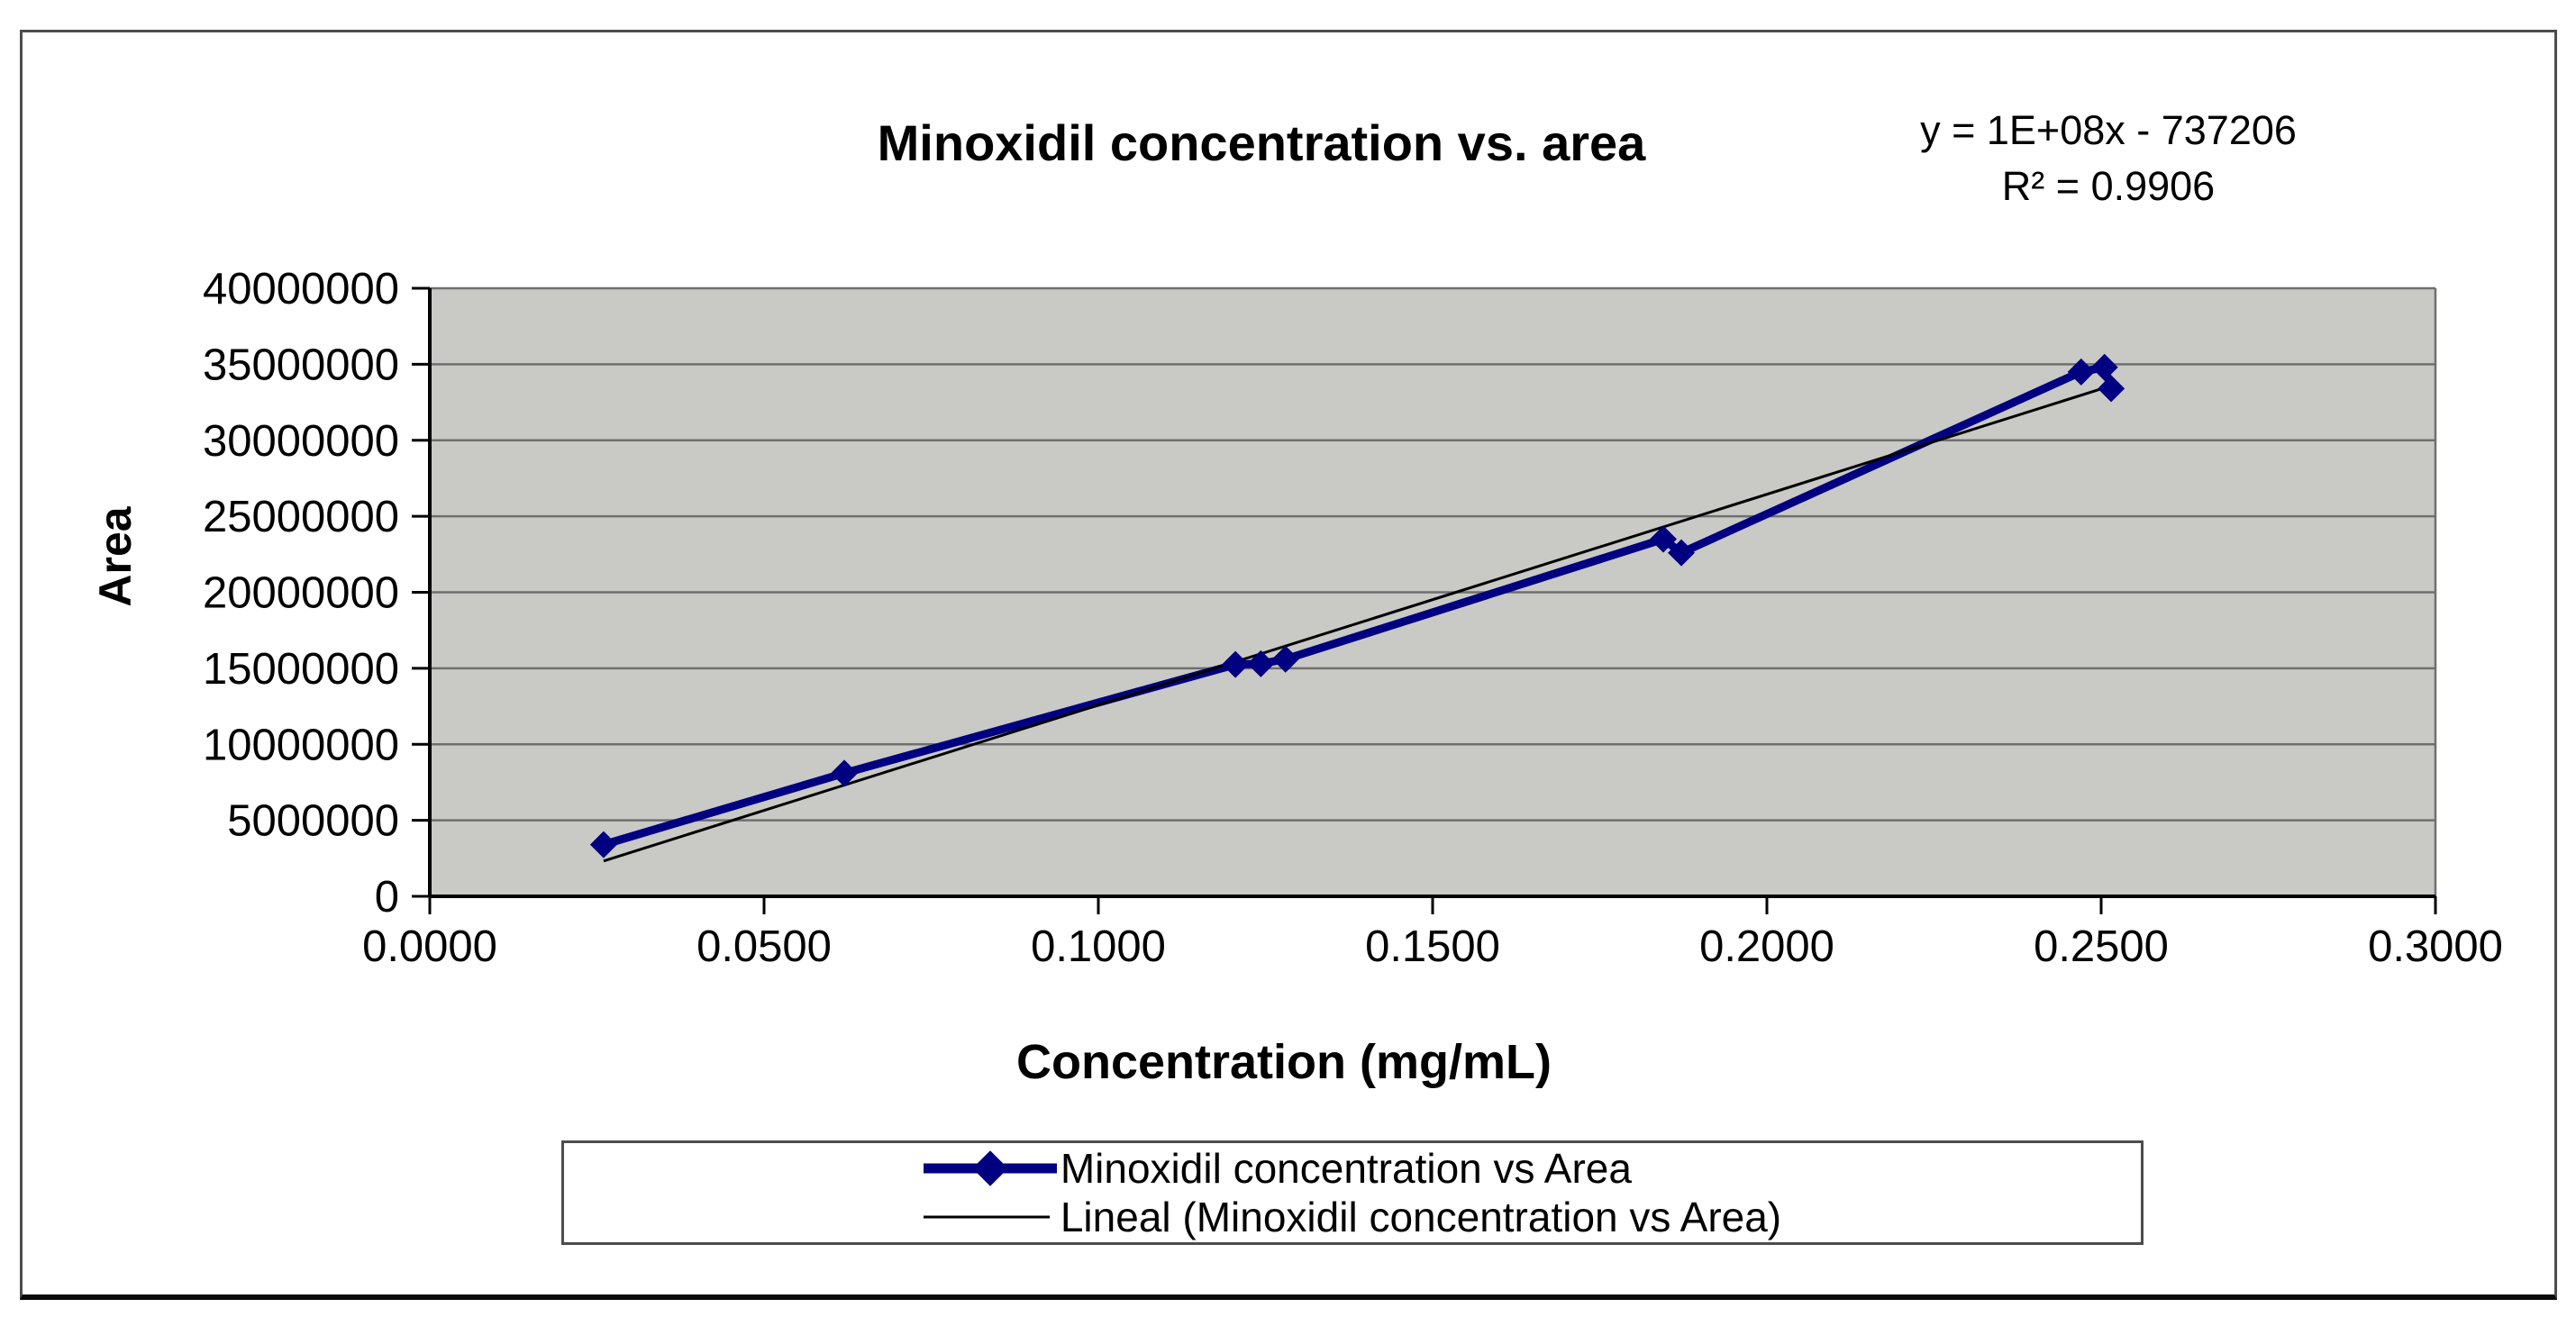 This screenshot has width=2576, height=1317. Describe the element at coordinates (301, 365) in the screenshot. I see `y-tick-label: 35000000` at that location.